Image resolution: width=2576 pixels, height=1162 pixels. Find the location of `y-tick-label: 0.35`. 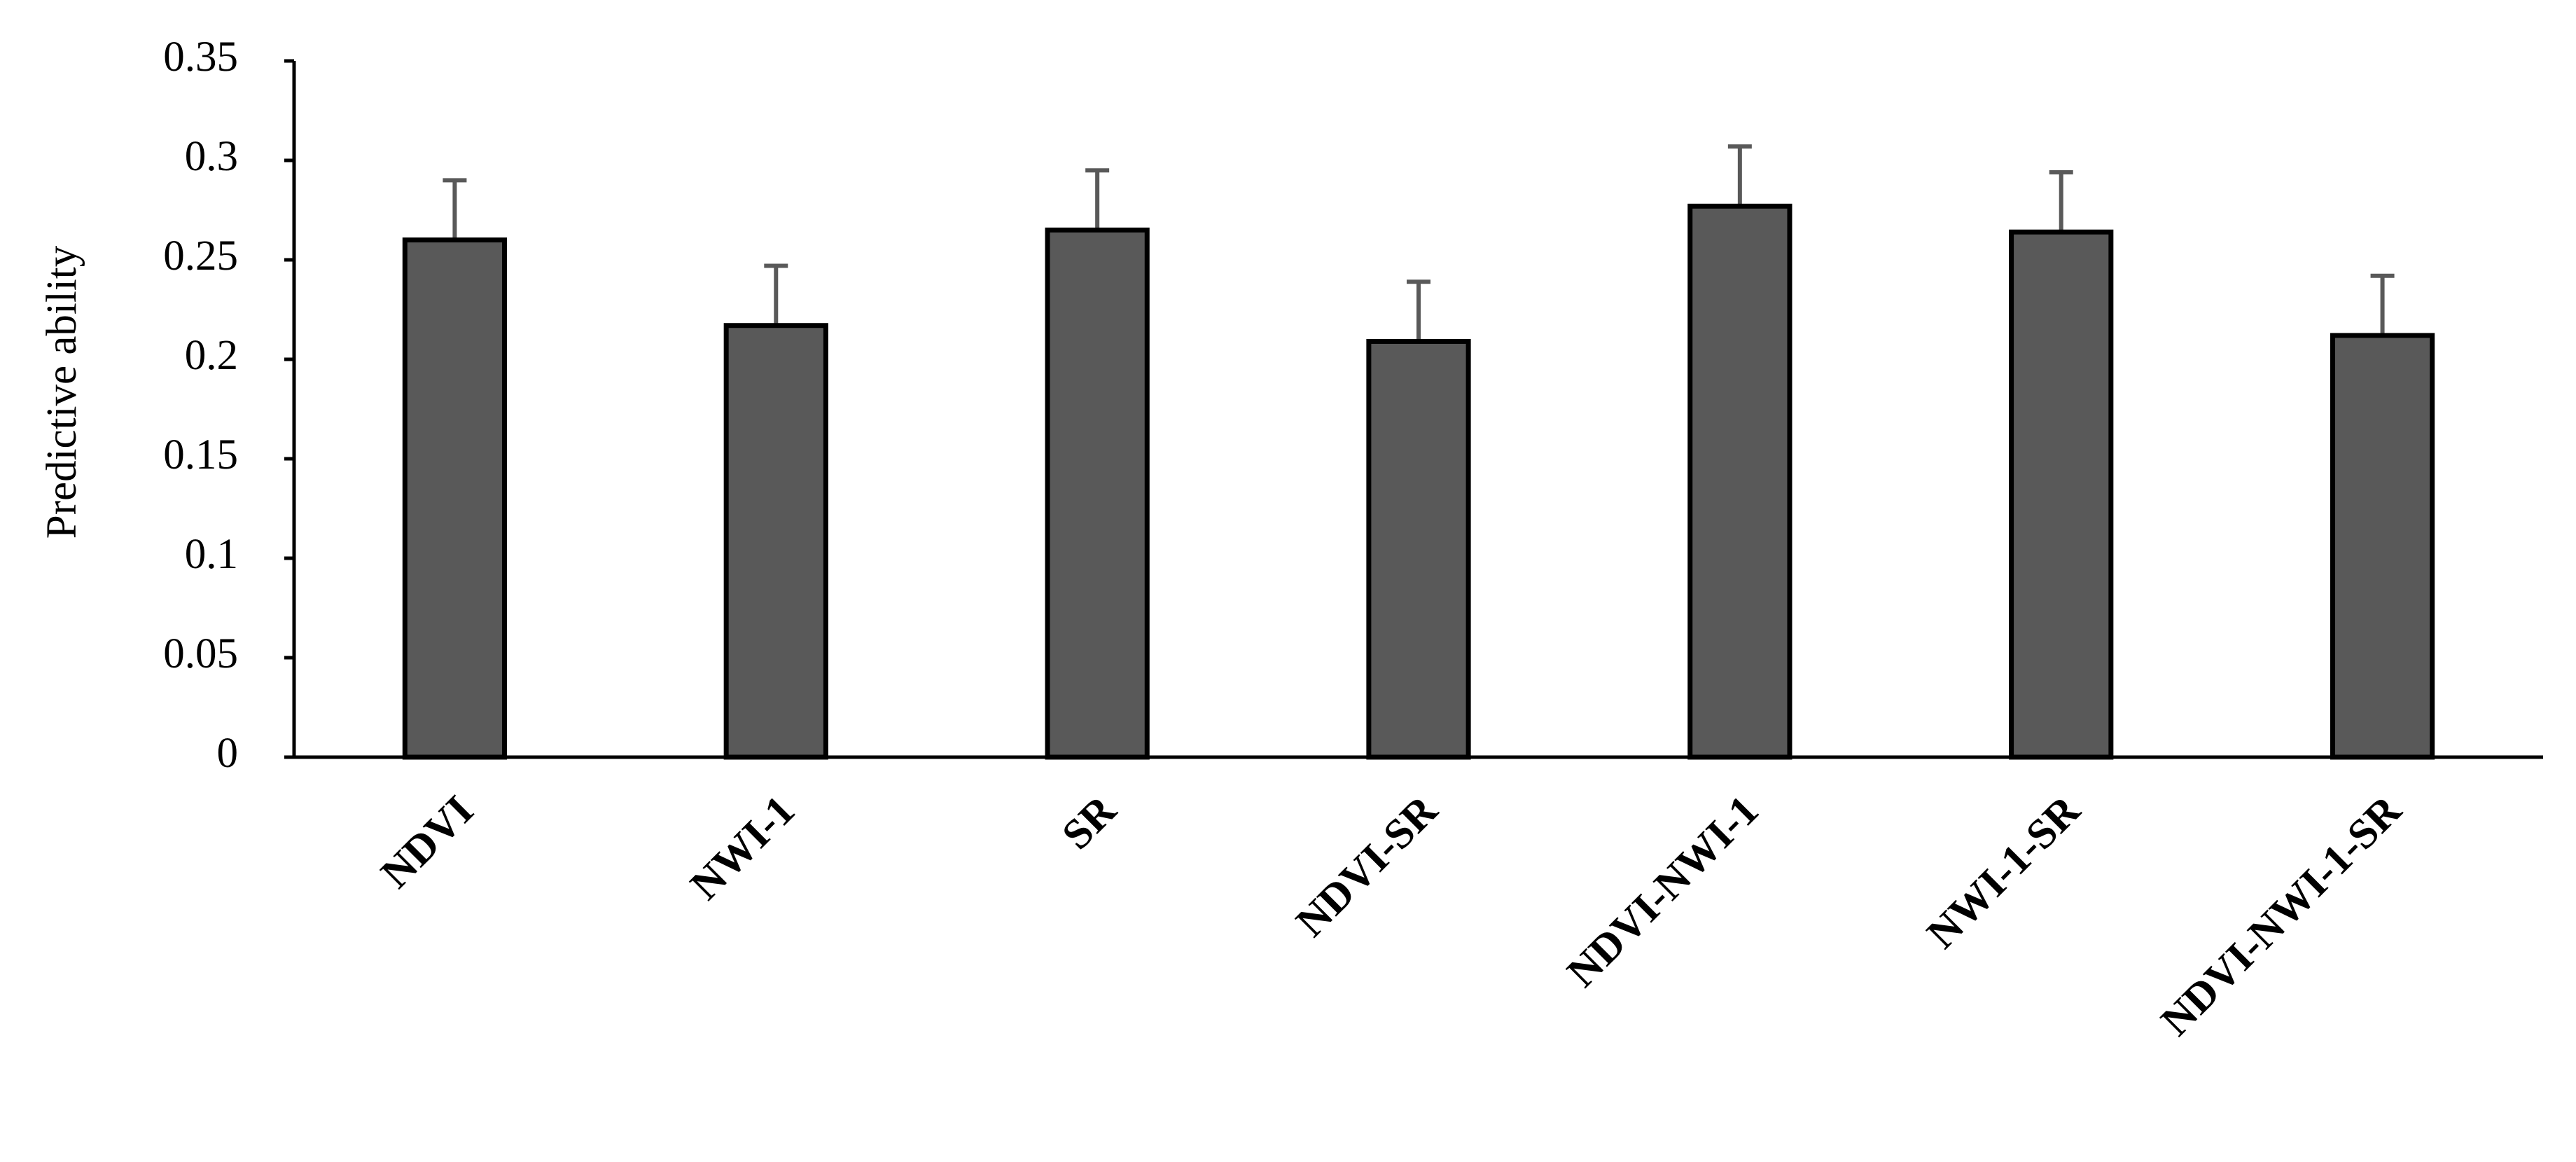

y-tick-label: 0.35 is located at coordinates (200, 57).